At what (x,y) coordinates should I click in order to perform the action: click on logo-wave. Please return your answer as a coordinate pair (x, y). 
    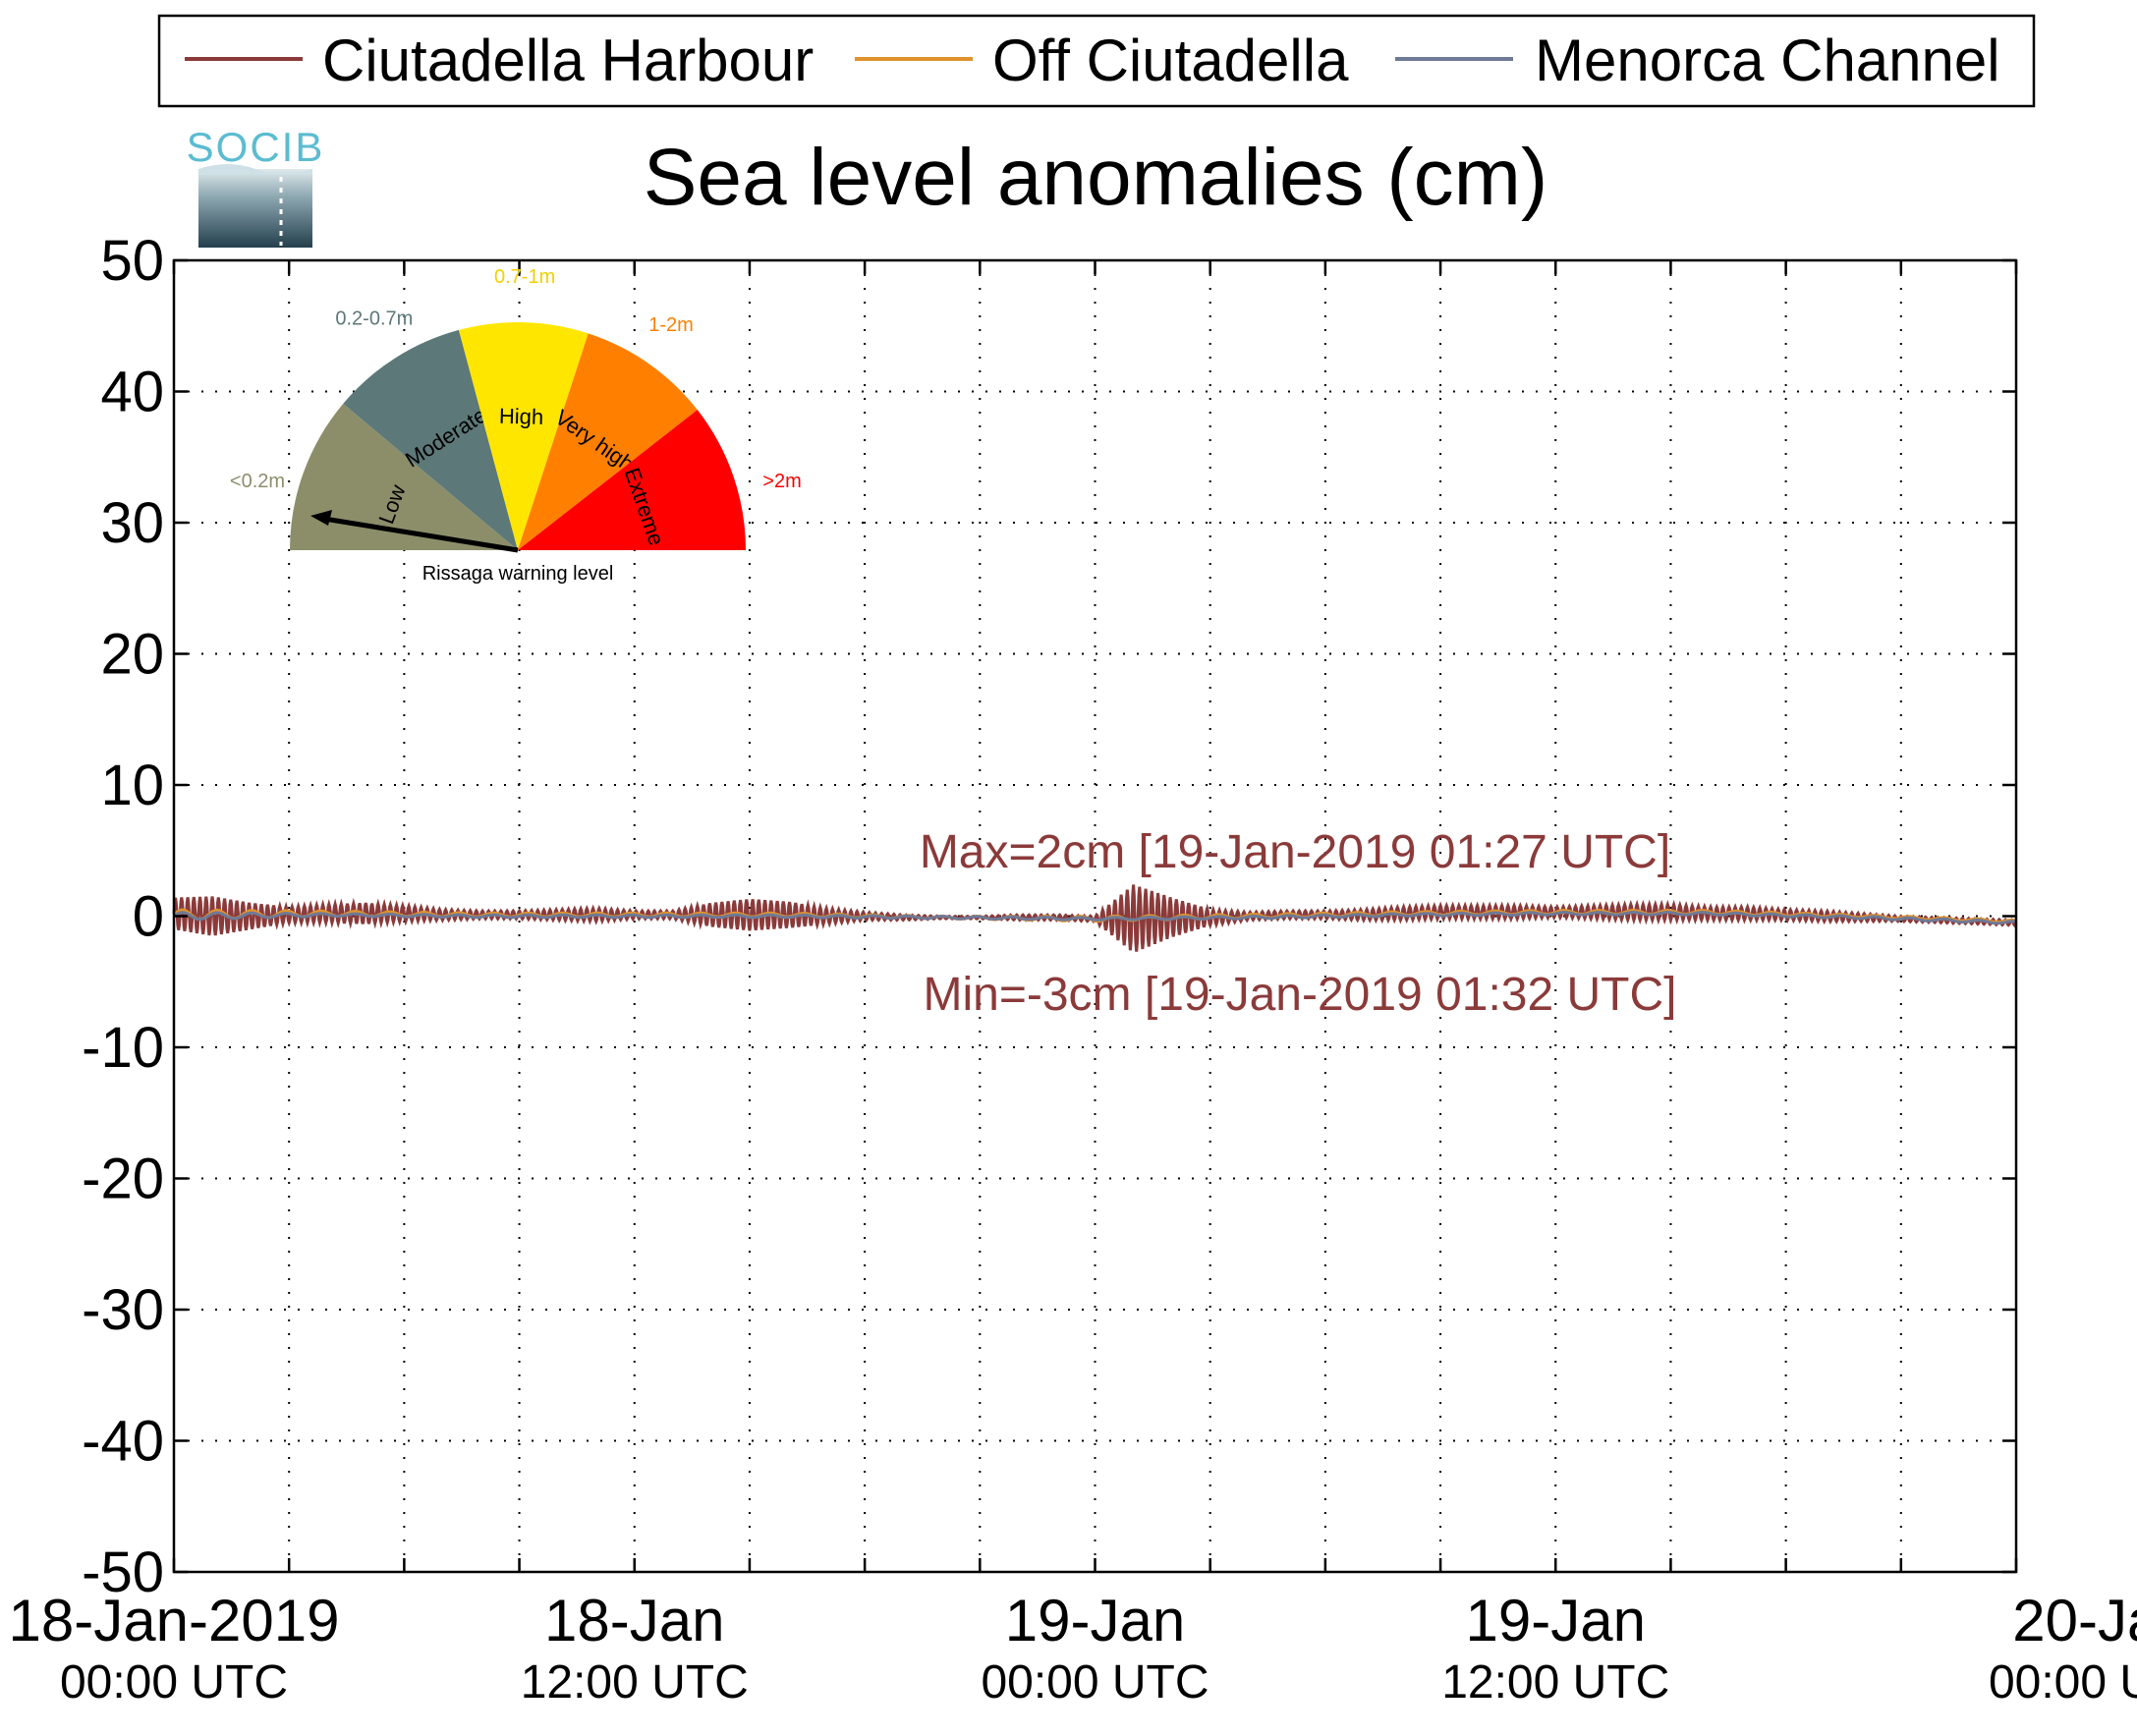
    Looking at the image, I should click on (255, 169).